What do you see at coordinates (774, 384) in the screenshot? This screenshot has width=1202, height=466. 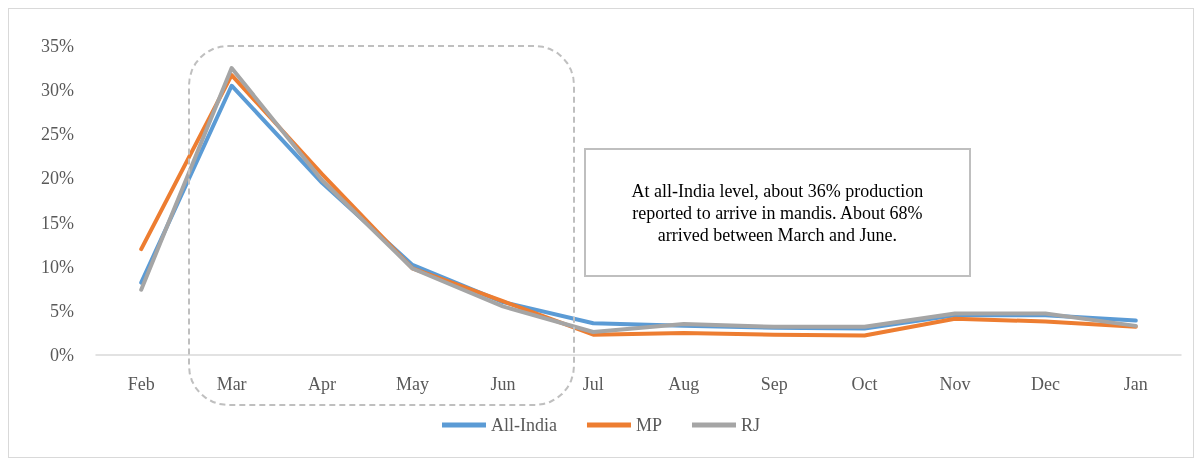 I see `x-tick-label: Sep` at bounding box center [774, 384].